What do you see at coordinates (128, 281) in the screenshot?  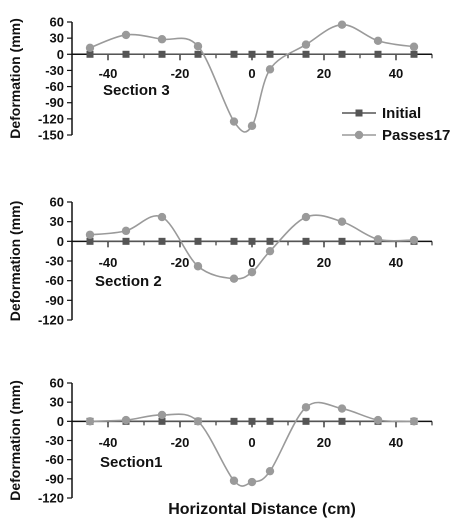 I see `section-label: Section 2` at bounding box center [128, 281].